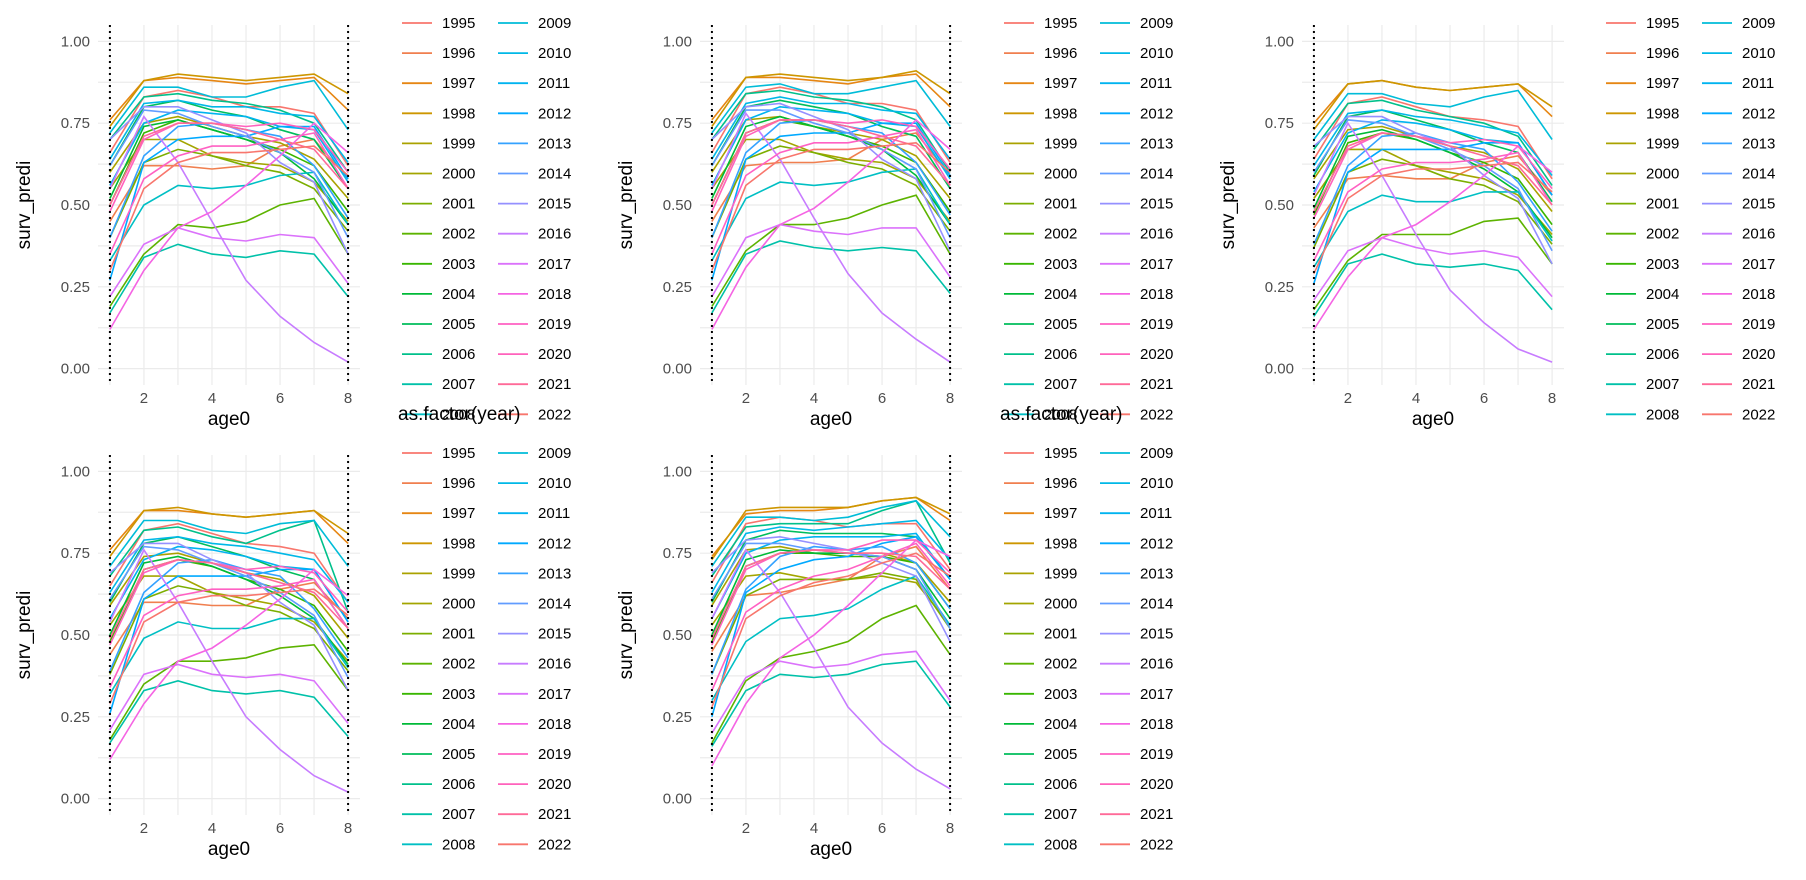 The height and width of the screenshot is (880, 1806). What do you see at coordinates (458, 384) in the screenshot?
I see `legend-label-2007: 2007` at bounding box center [458, 384].